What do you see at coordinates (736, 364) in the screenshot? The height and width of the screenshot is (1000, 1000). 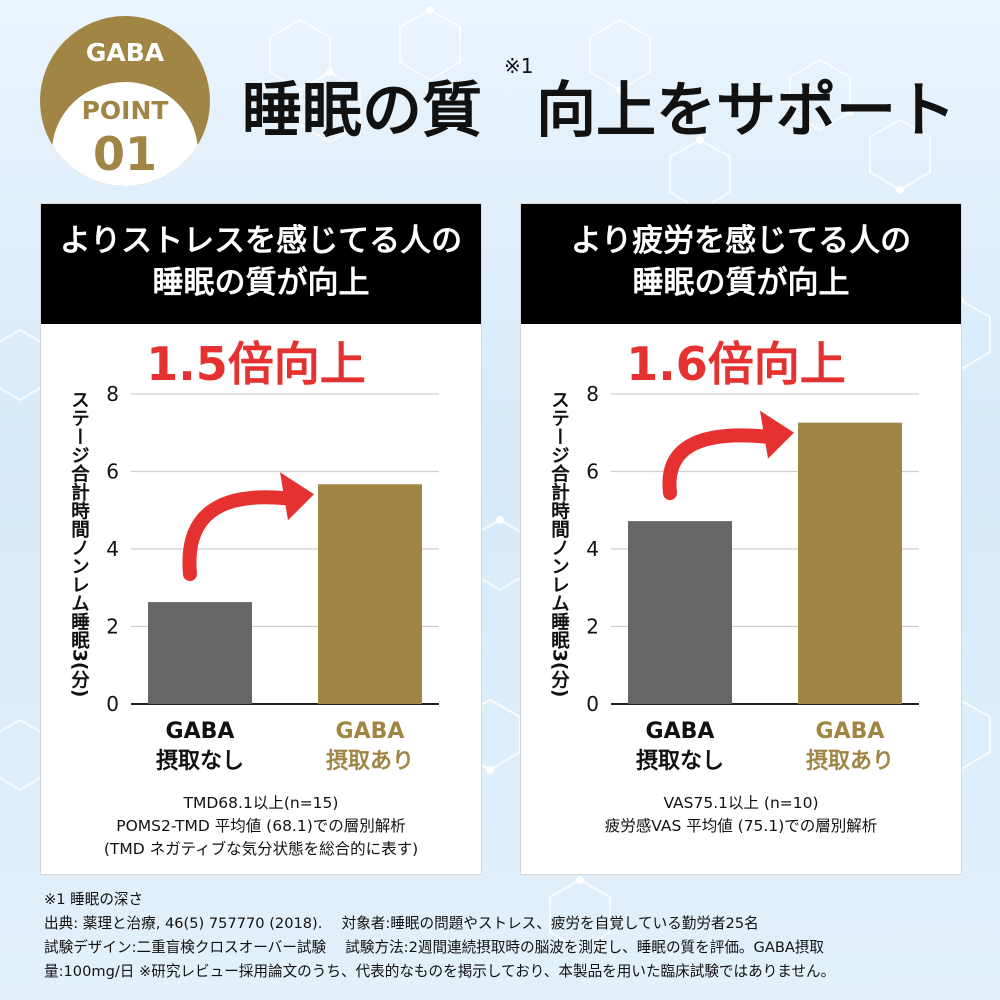 I see `improvement-label: 1.6倍向上` at bounding box center [736, 364].